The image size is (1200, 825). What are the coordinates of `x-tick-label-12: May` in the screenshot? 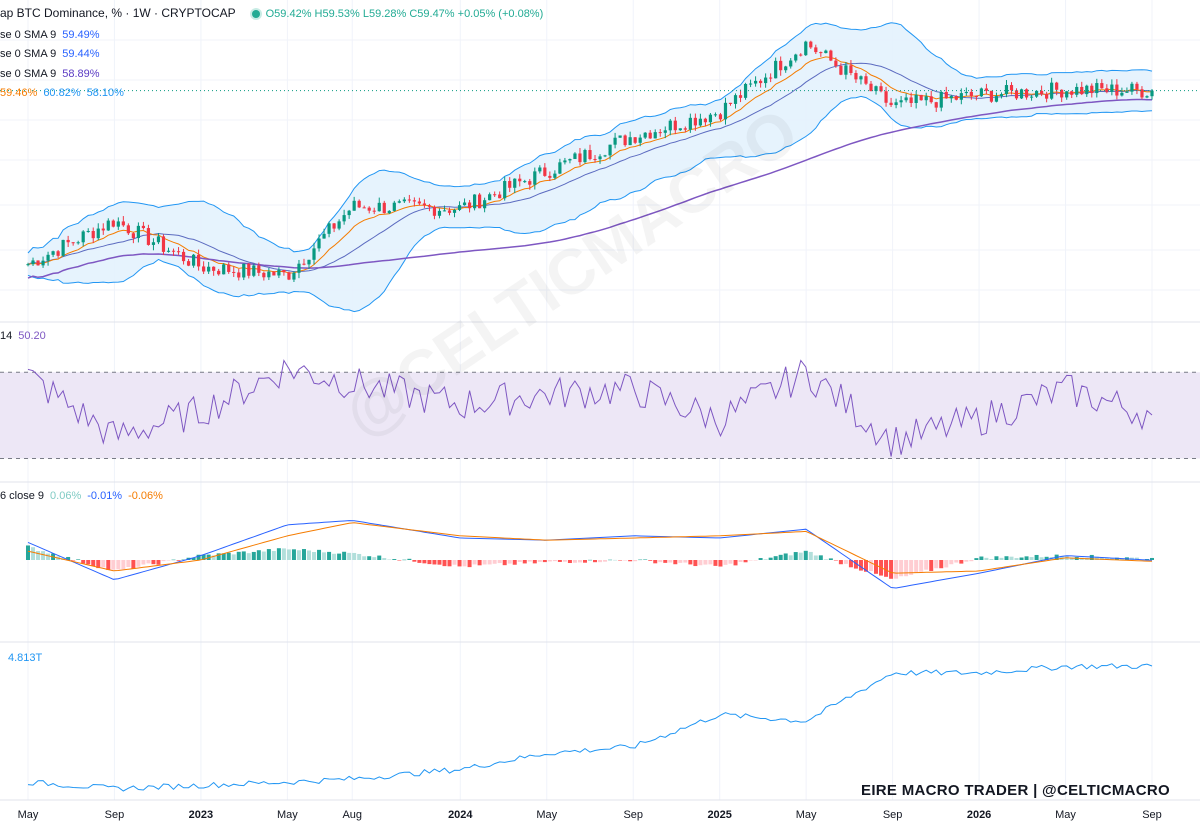 It's located at (1065, 815).